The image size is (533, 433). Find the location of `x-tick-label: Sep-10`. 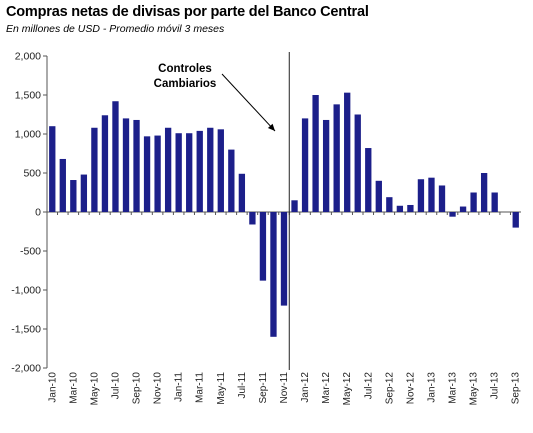

x-tick-label: Sep-10 is located at coordinates (137, 388).